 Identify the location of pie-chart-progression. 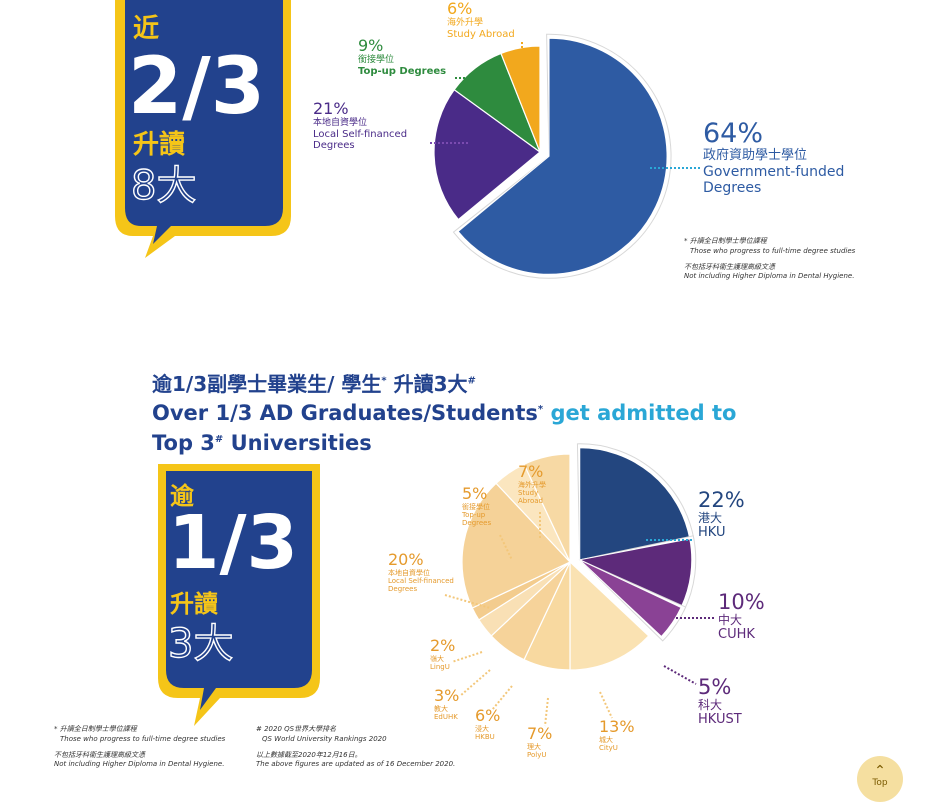
(565, 156).